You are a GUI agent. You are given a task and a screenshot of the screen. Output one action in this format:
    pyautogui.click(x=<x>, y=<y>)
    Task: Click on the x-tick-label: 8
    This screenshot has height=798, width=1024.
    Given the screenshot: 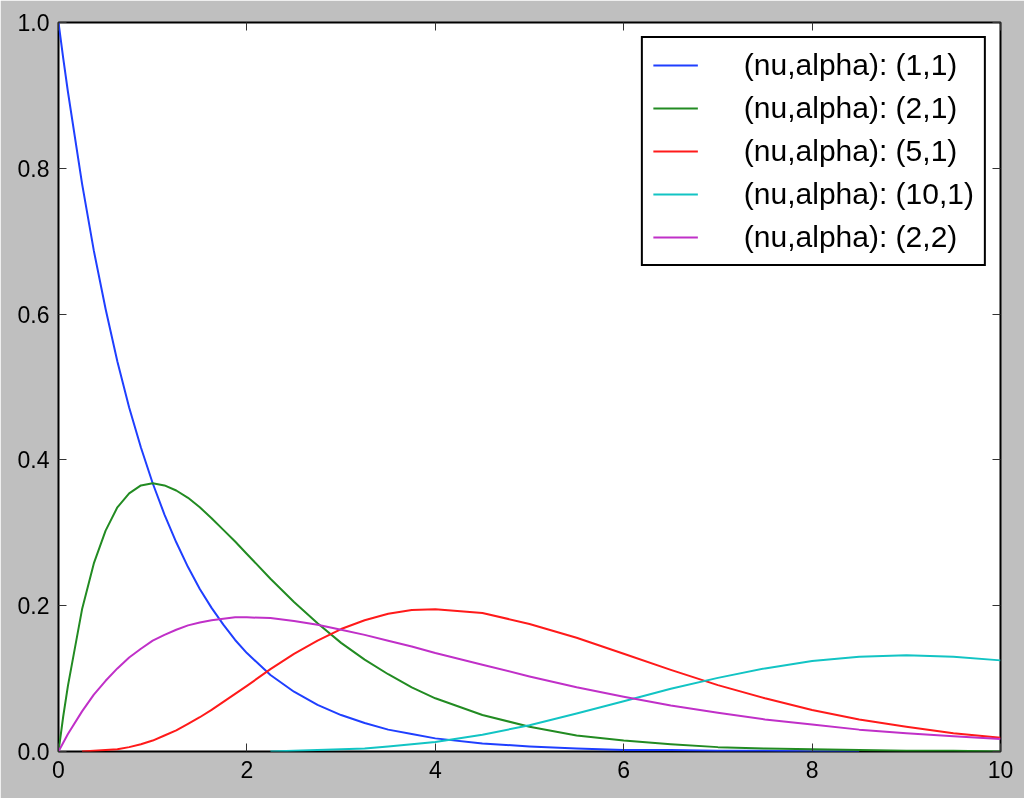 What is the action you would take?
    pyautogui.click(x=812, y=769)
    